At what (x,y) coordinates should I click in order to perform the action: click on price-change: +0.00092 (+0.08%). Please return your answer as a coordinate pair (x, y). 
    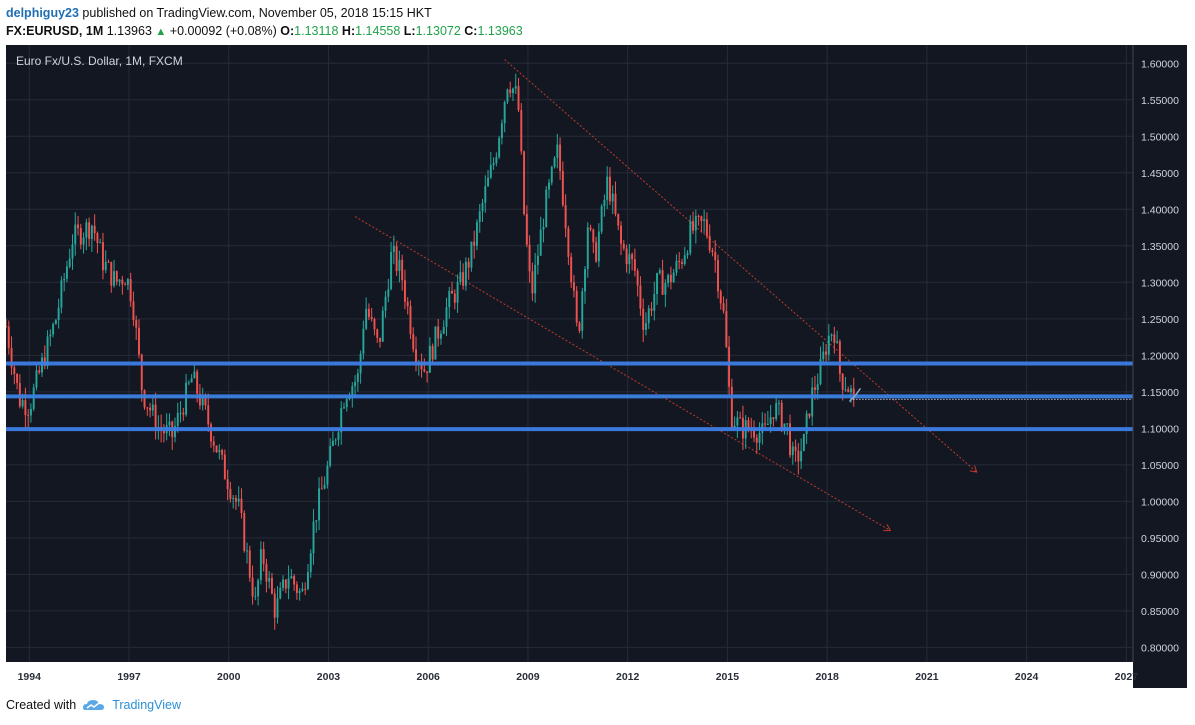
    Looking at the image, I should click on (223, 31).